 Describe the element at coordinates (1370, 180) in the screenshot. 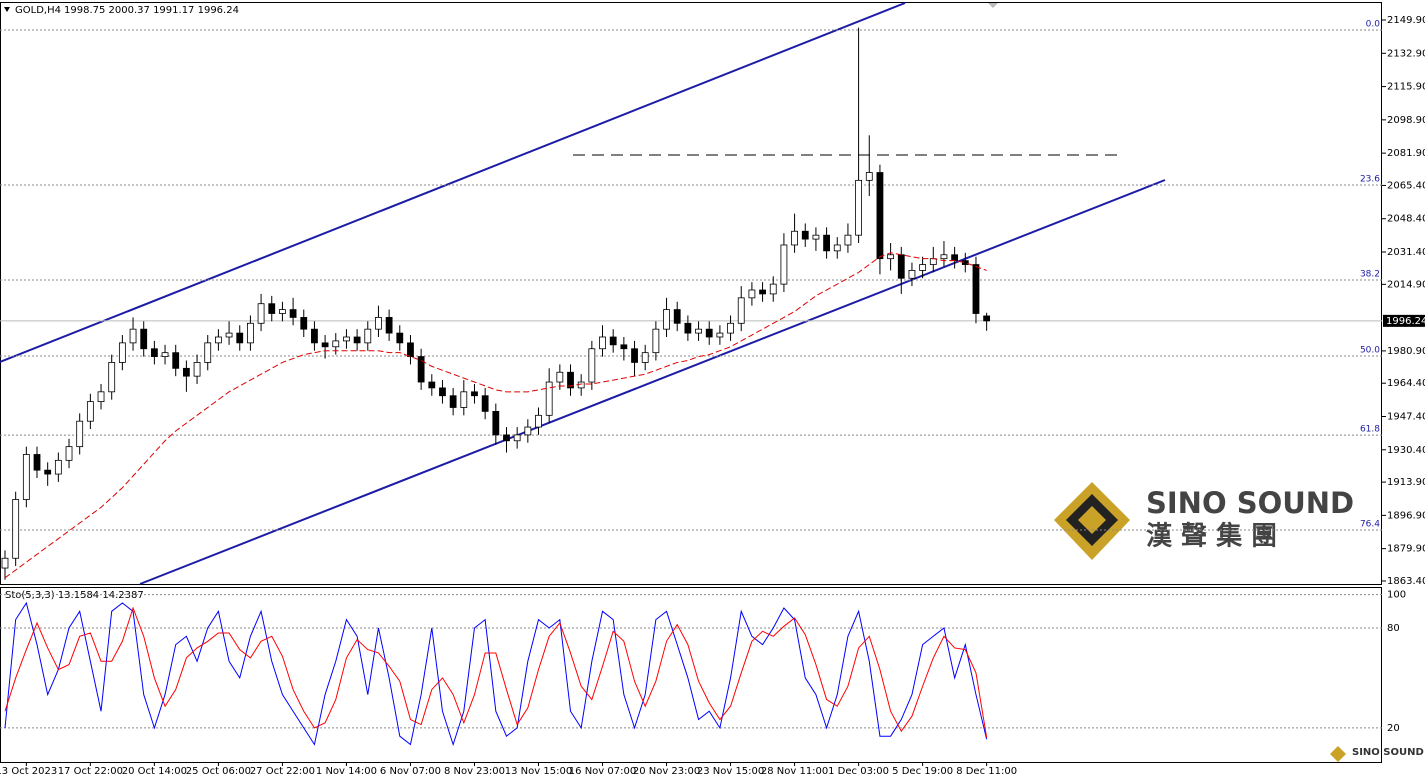

I see `fib-label: 23.6` at that location.